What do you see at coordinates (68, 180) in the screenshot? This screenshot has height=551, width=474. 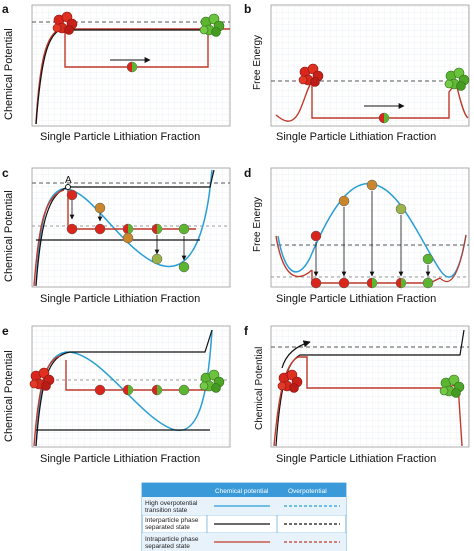 I see `point-label: A` at bounding box center [68, 180].